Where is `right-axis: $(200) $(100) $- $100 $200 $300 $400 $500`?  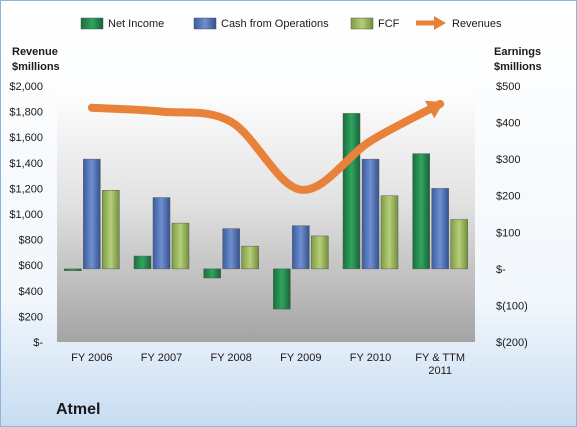 right-axis: $(200) $(100) $- $100 $200 $300 $400 $500 is located at coordinates (512, 215).